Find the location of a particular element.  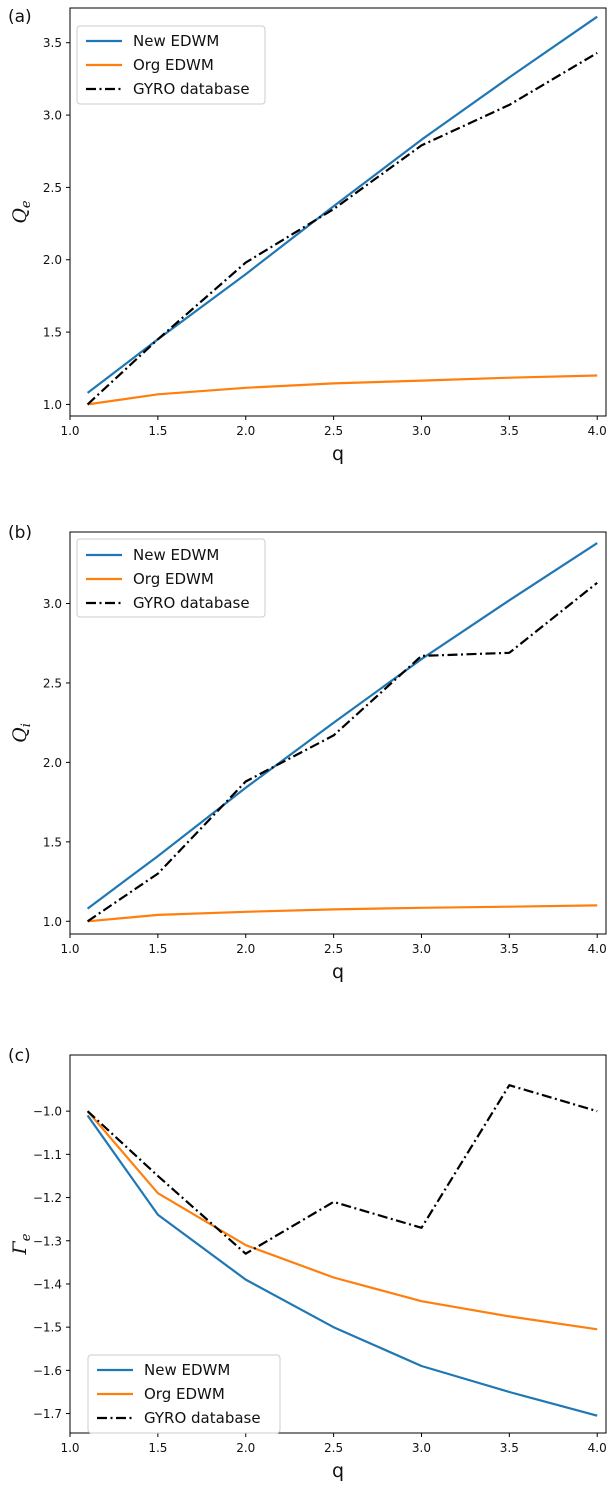

y-tick-label: −1.5 is located at coordinates (47, 1328).